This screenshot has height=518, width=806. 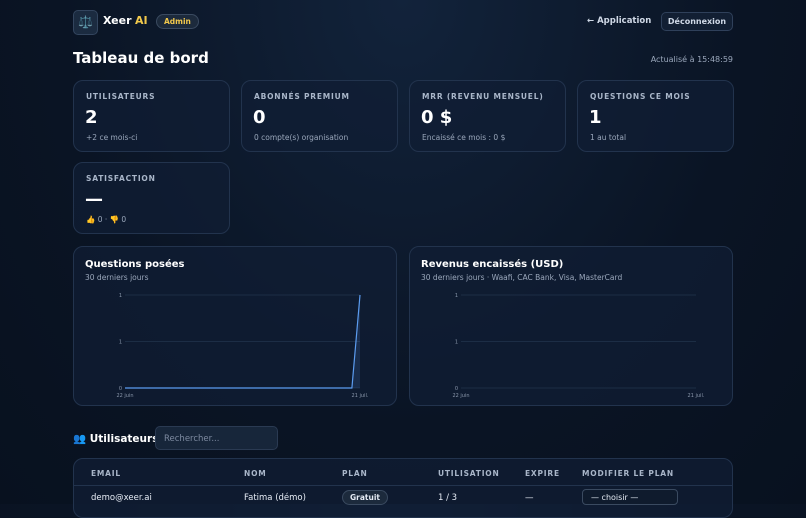 What do you see at coordinates (529, 498) in the screenshot?
I see `table-cell: —` at bounding box center [529, 498].